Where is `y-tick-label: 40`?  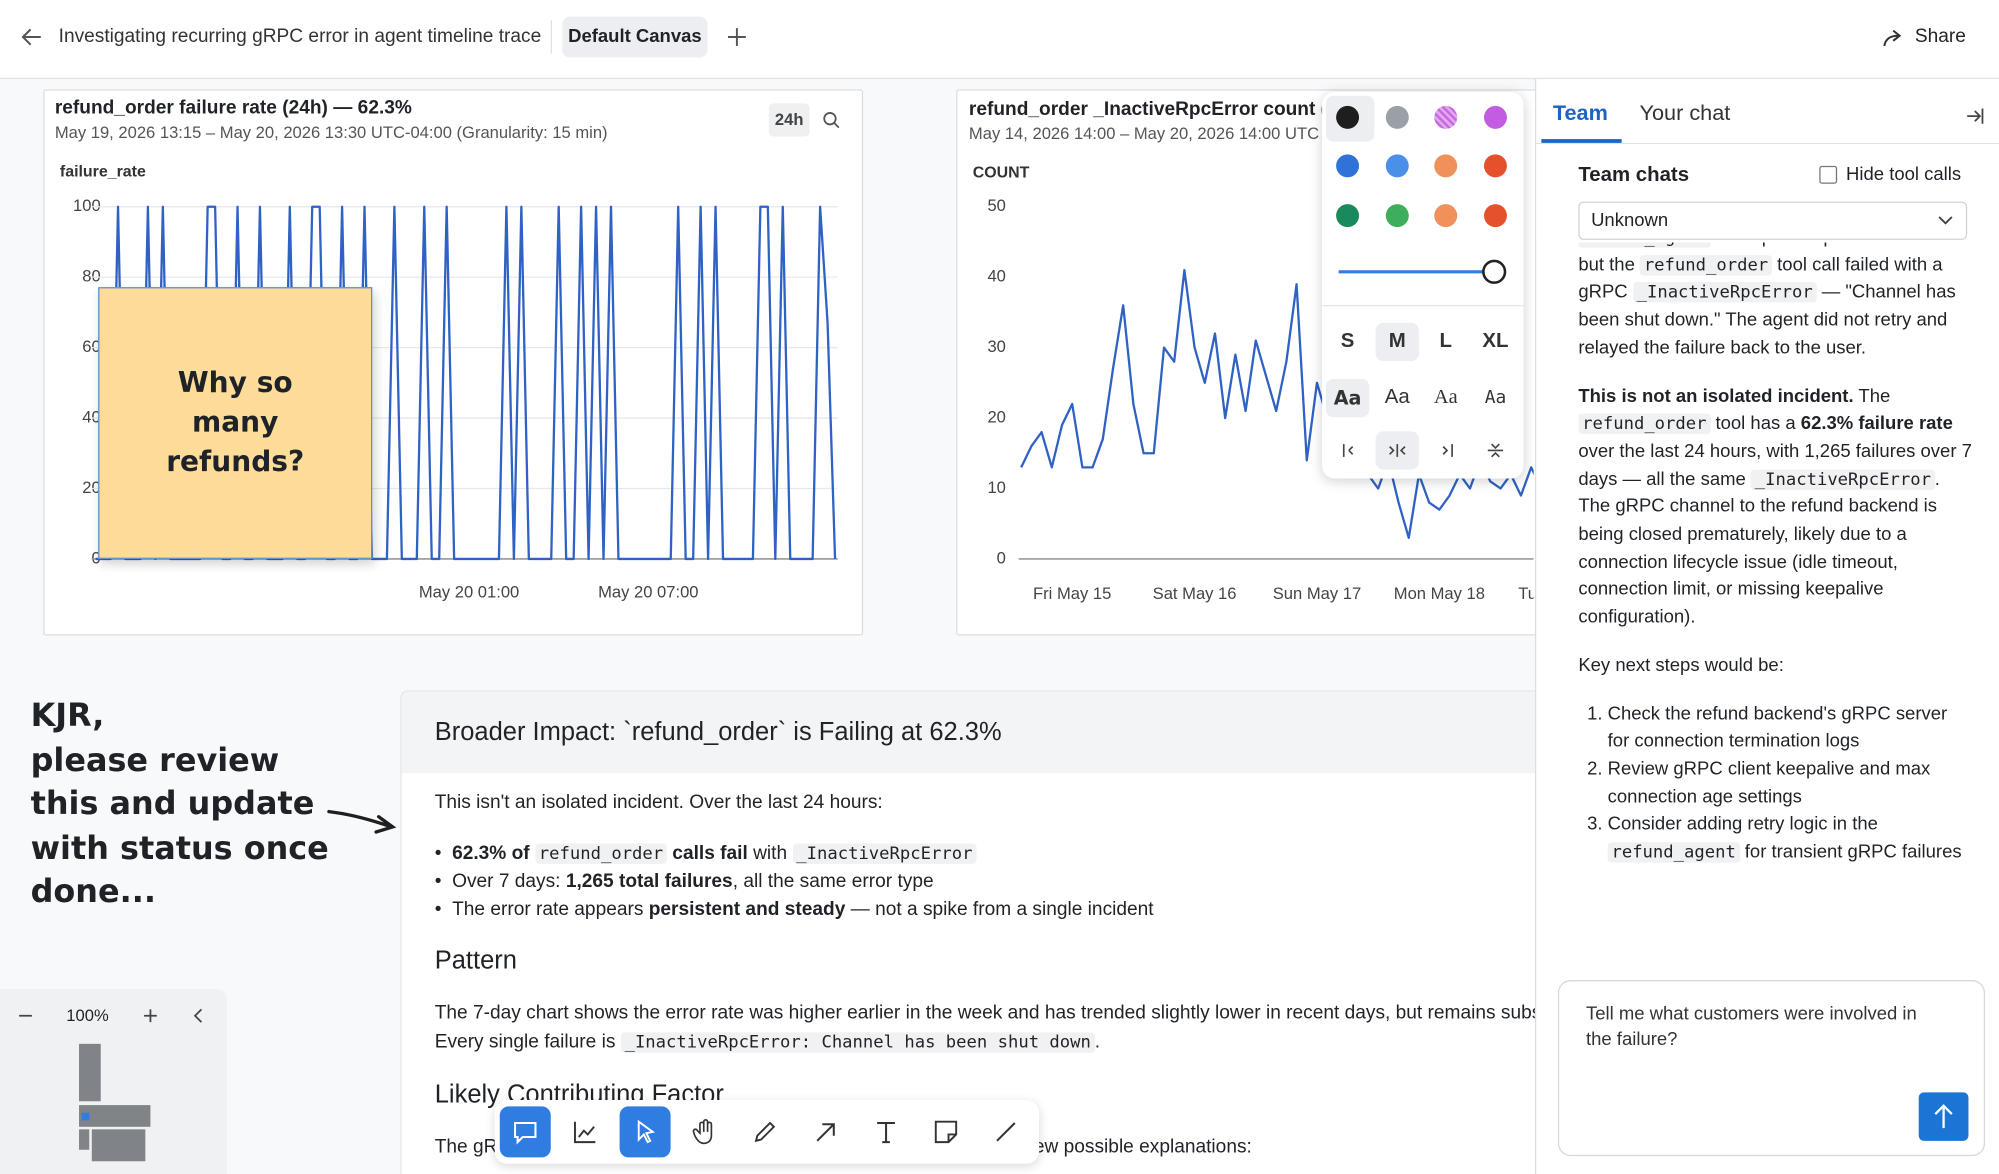 y-tick-label: 40 is located at coordinates (996, 276).